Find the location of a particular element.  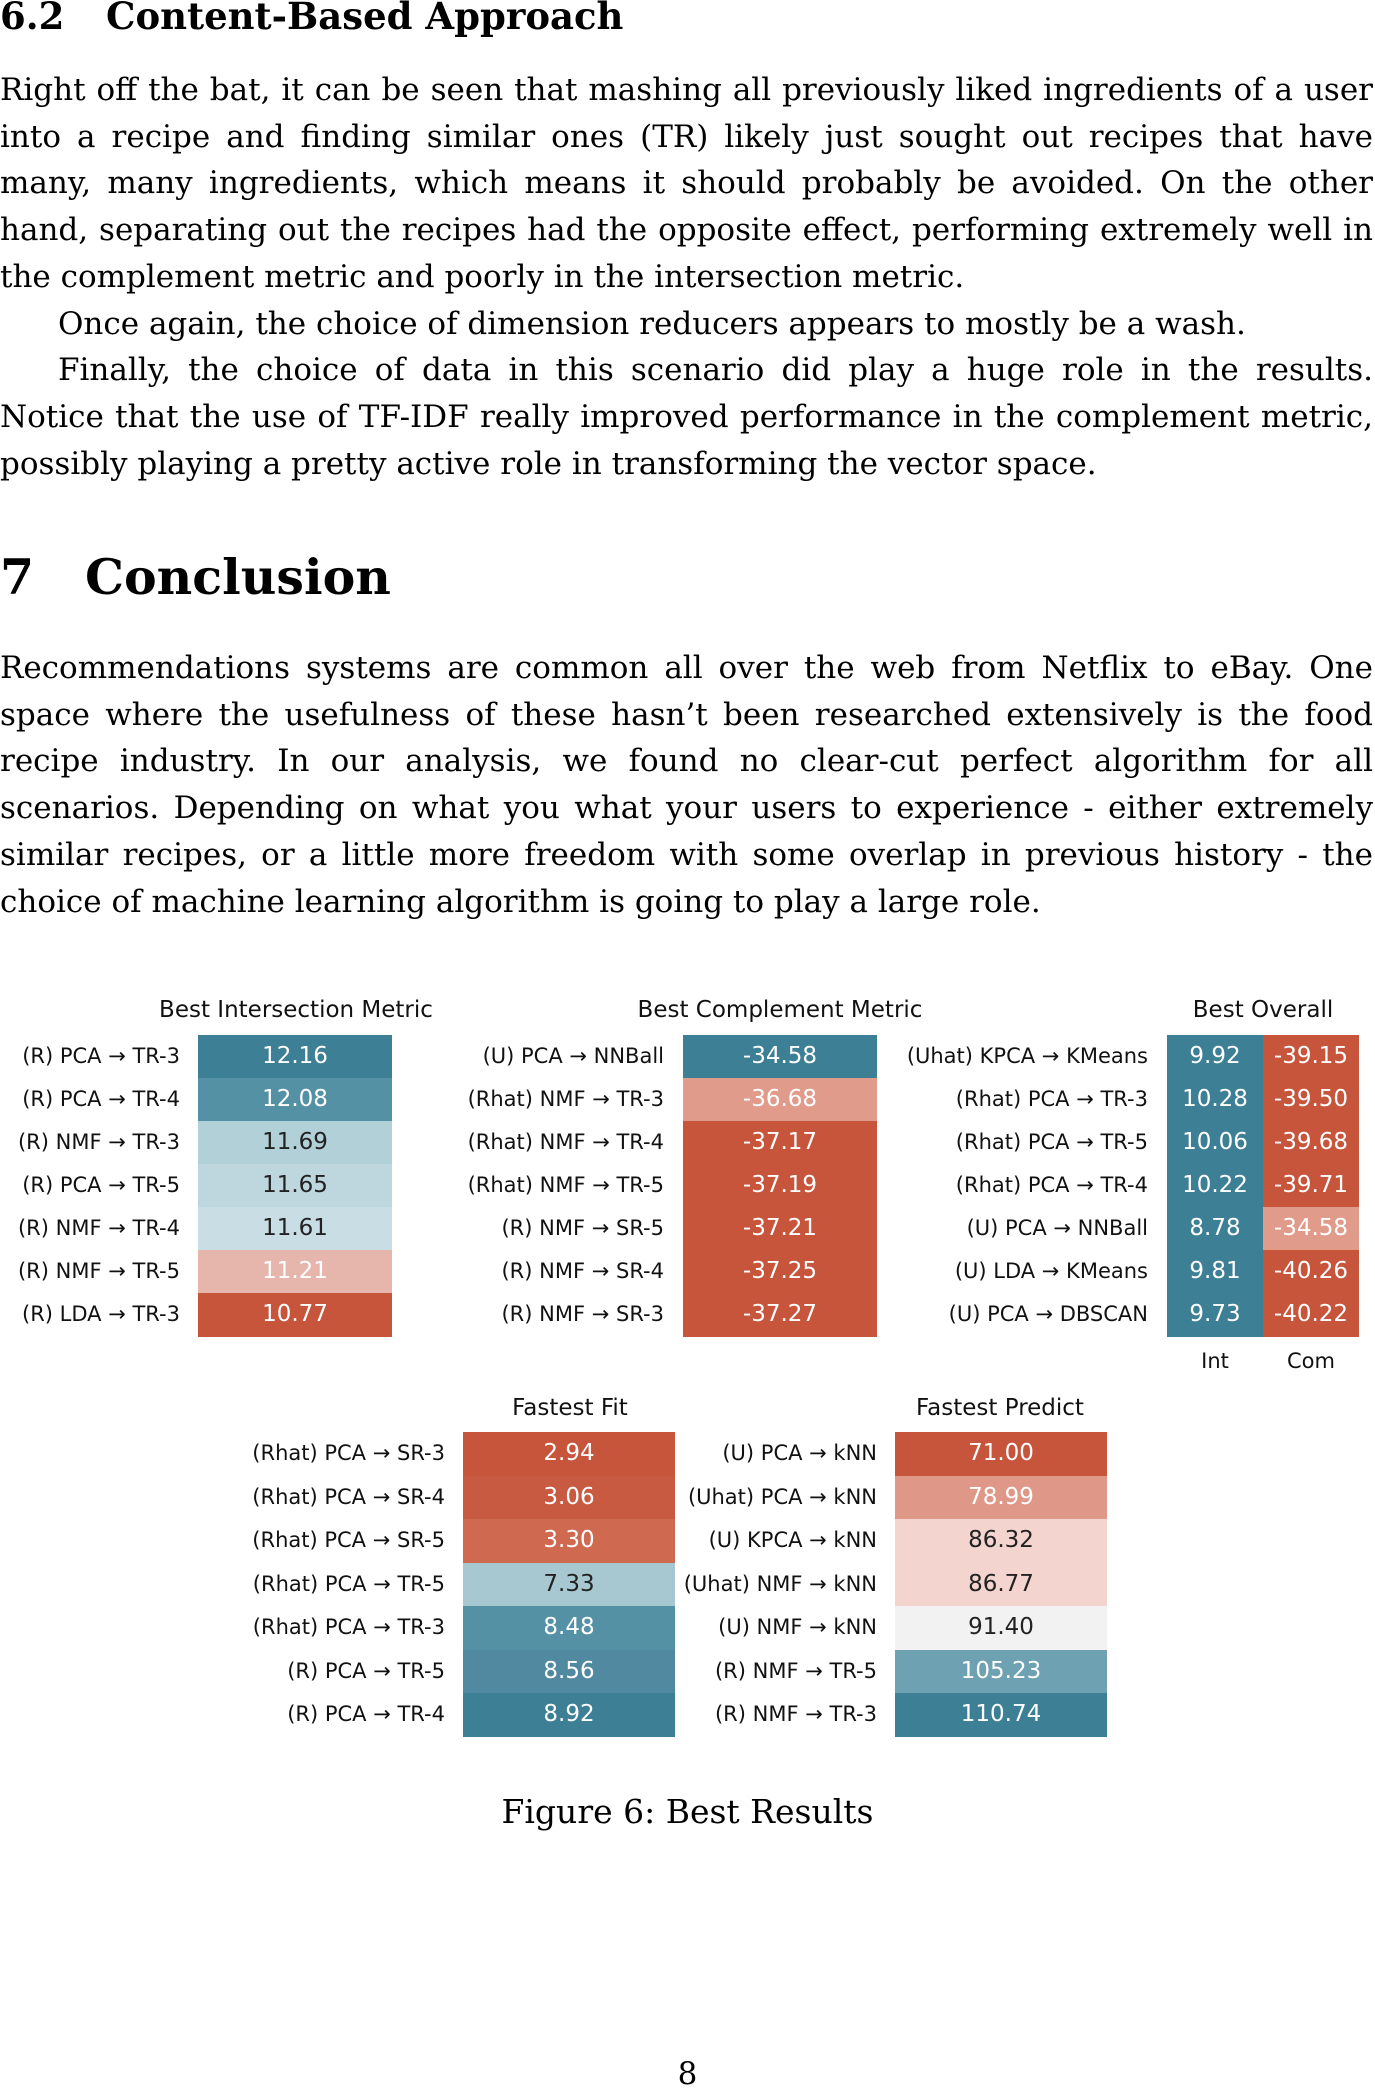

heatmap-title: Fastest Predict is located at coordinates (1000, 1408).